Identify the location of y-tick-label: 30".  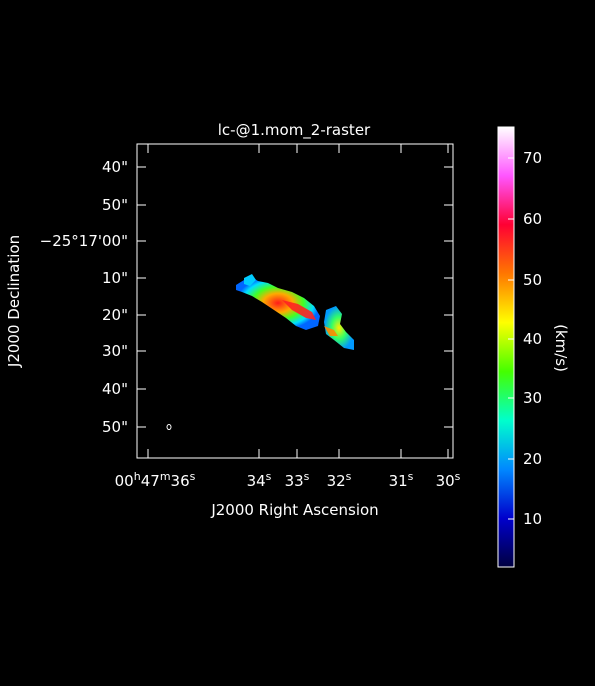
(115, 351).